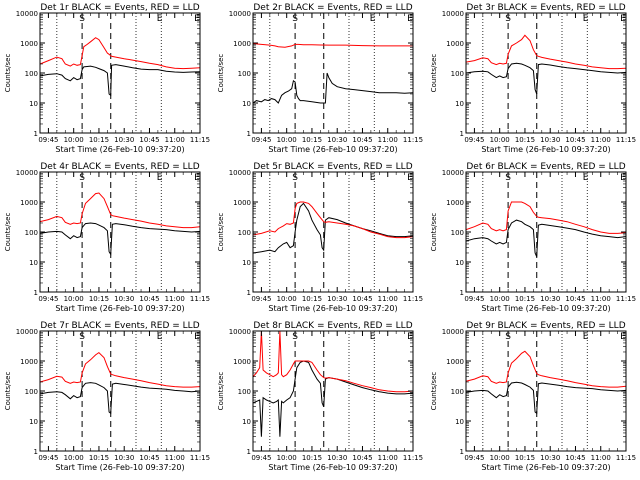 The image size is (640, 480). I want to click on panel-title: Det 3r BLACK = Events, RED = LLD, so click(545, 8).